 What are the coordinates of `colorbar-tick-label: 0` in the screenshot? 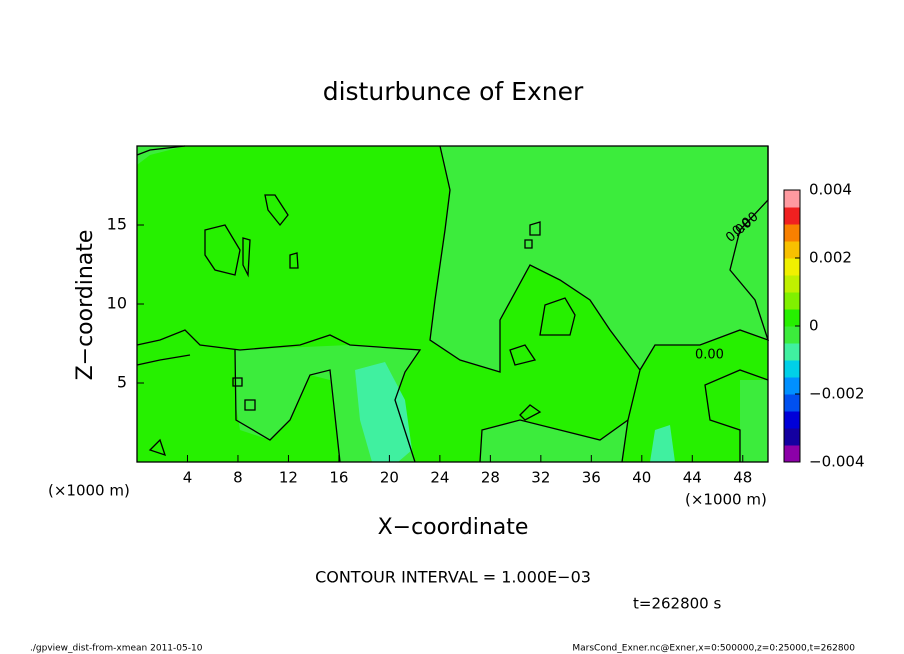 It's located at (814, 326).